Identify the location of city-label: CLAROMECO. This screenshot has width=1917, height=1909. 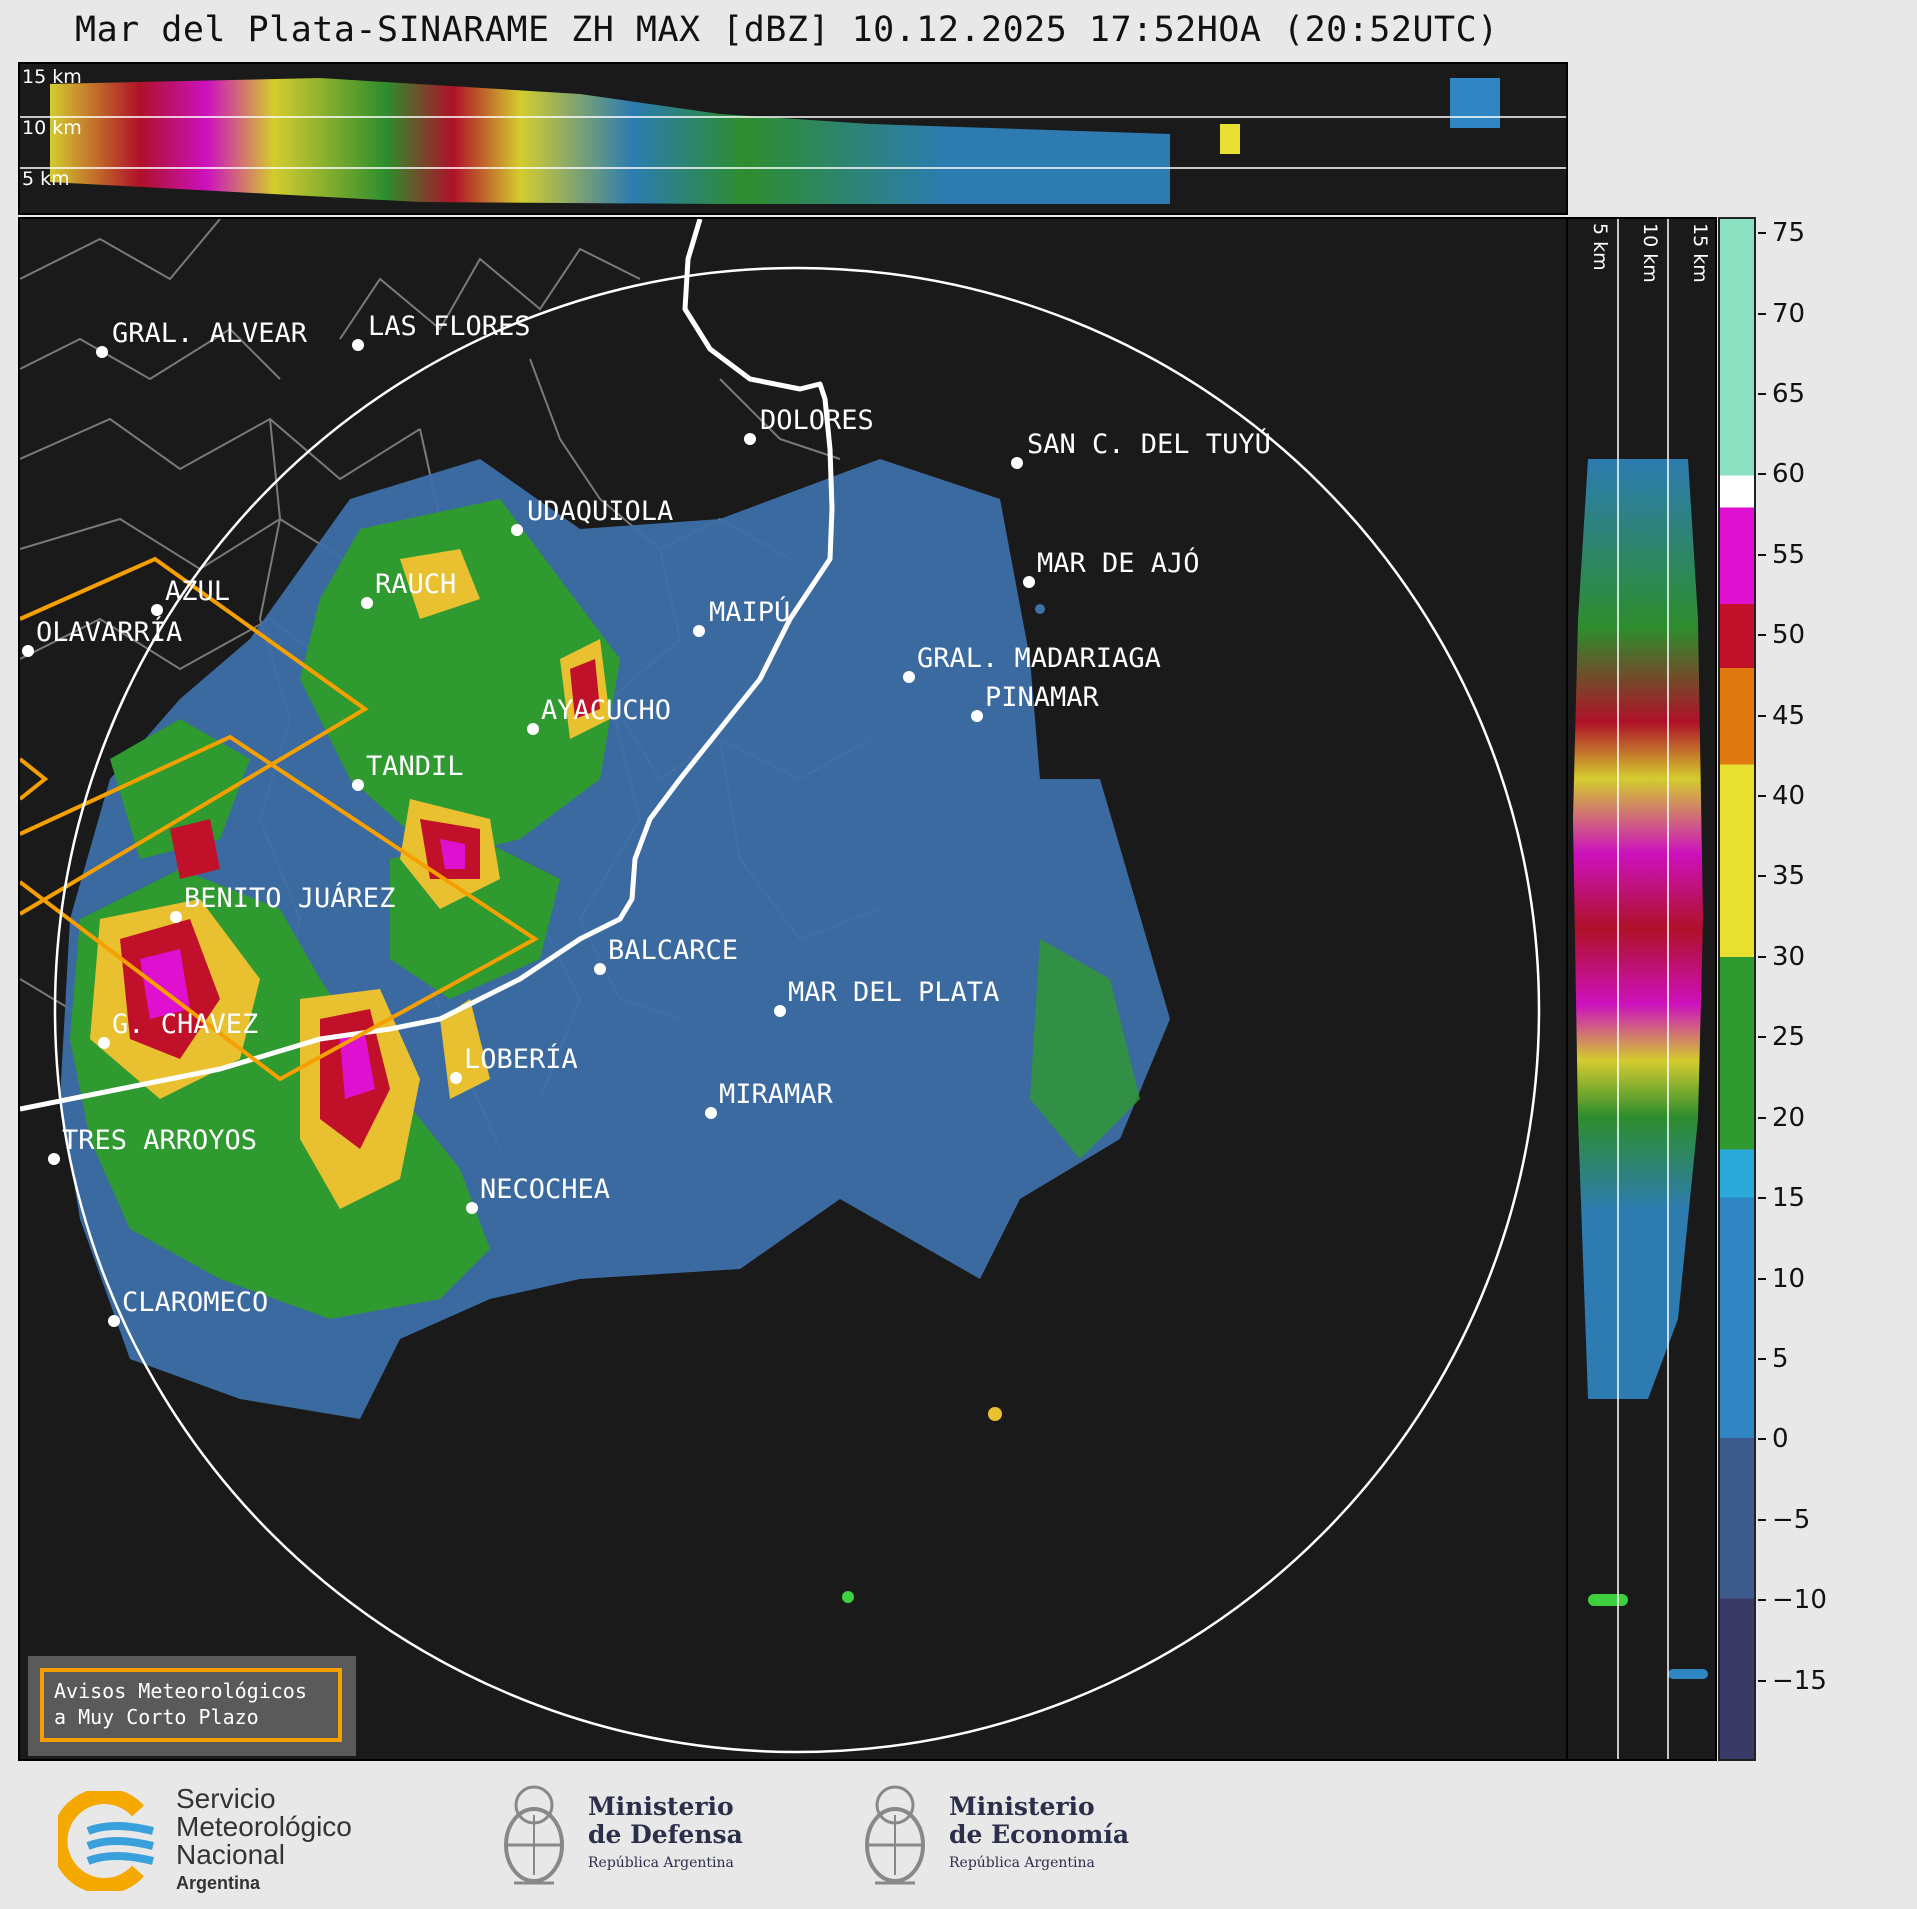
(195, 1302).